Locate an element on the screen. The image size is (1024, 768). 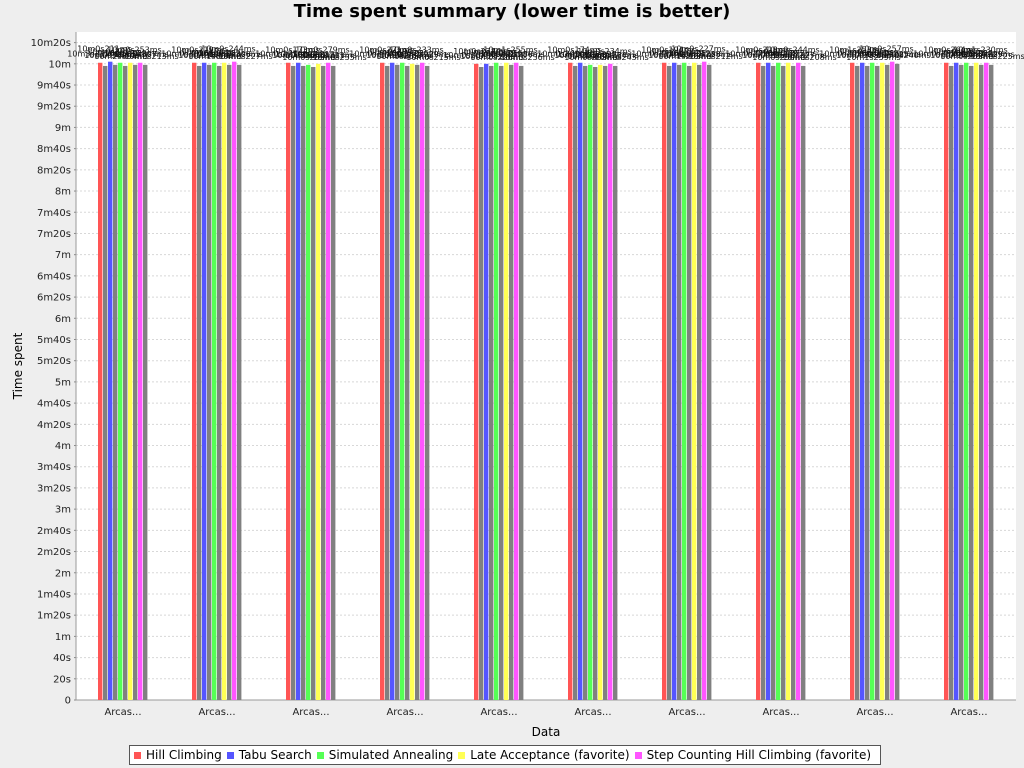
bar-data-label: 10m1s154ms is located at coordinates (208, 52).